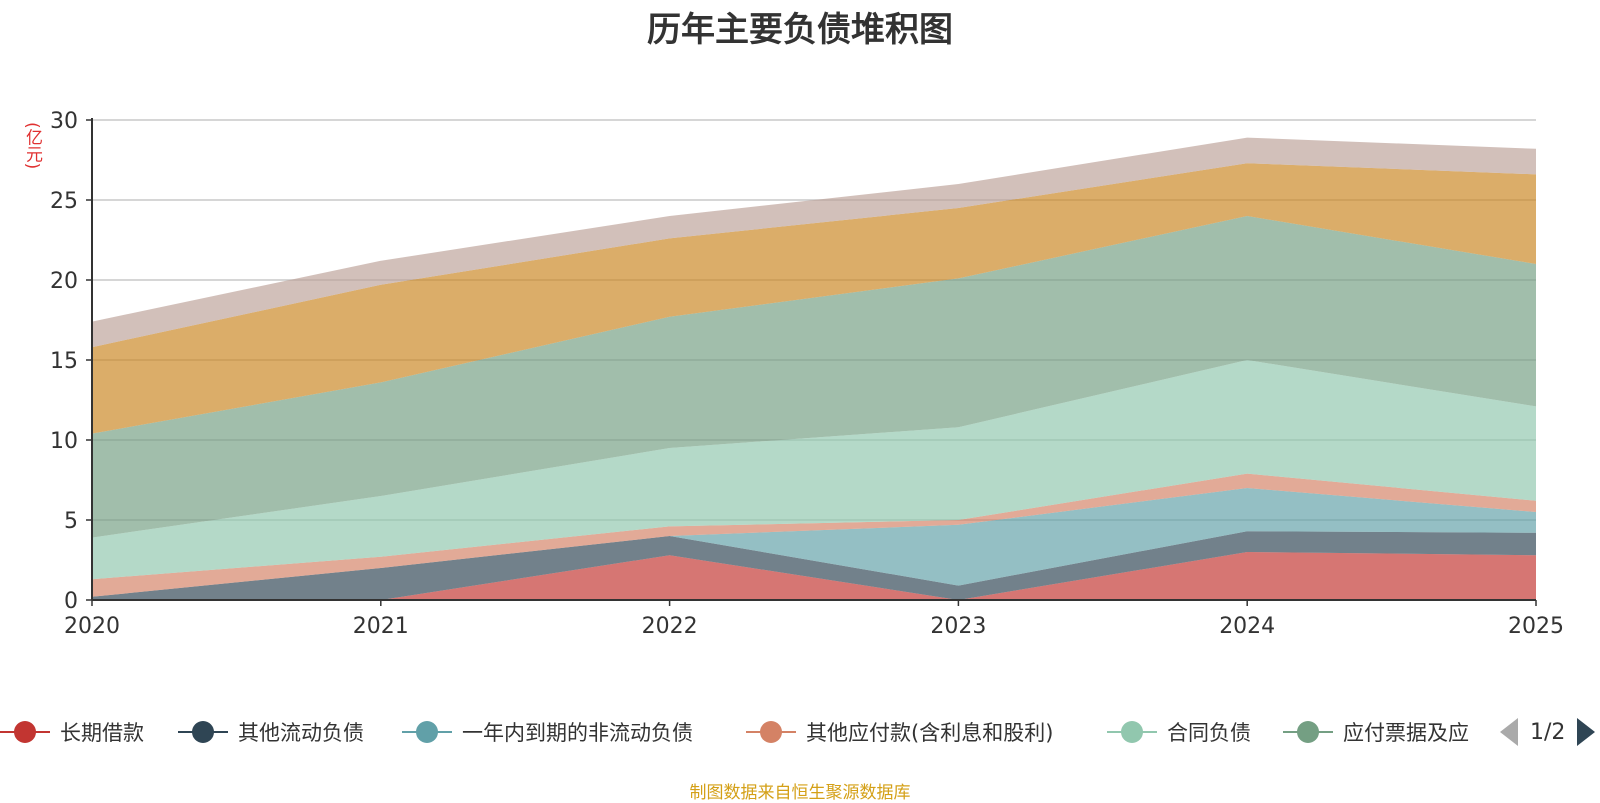  I want to click on legend-label: 其他应付款(含利息和股利), so click(930, 733).